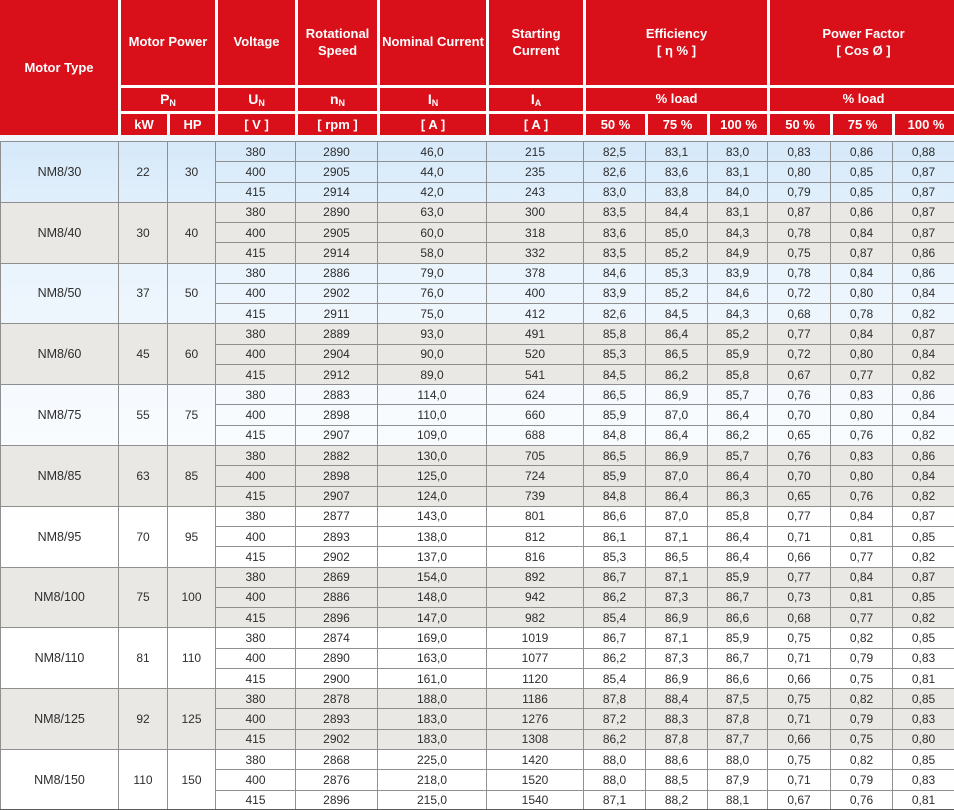 Image resolution: width=954 pixels, height=810 pixels. I want to click on value-cell: 86,2, so click(614, 658).